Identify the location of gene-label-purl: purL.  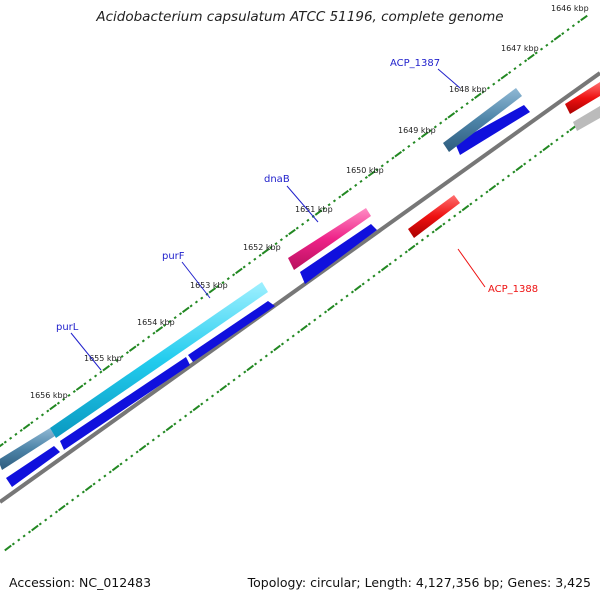
(67, 327).